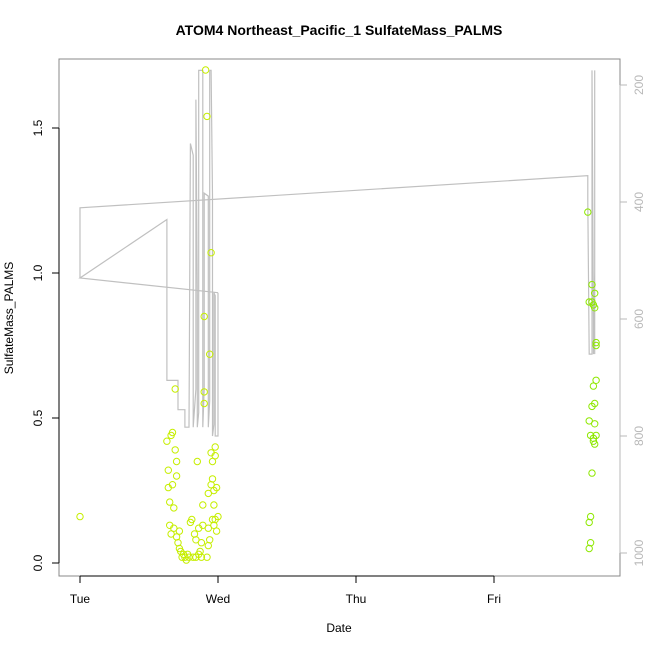 The height and width of the screenshot is (650, 650). I want to click on y2-tick-label: 400, so click(639, 202).